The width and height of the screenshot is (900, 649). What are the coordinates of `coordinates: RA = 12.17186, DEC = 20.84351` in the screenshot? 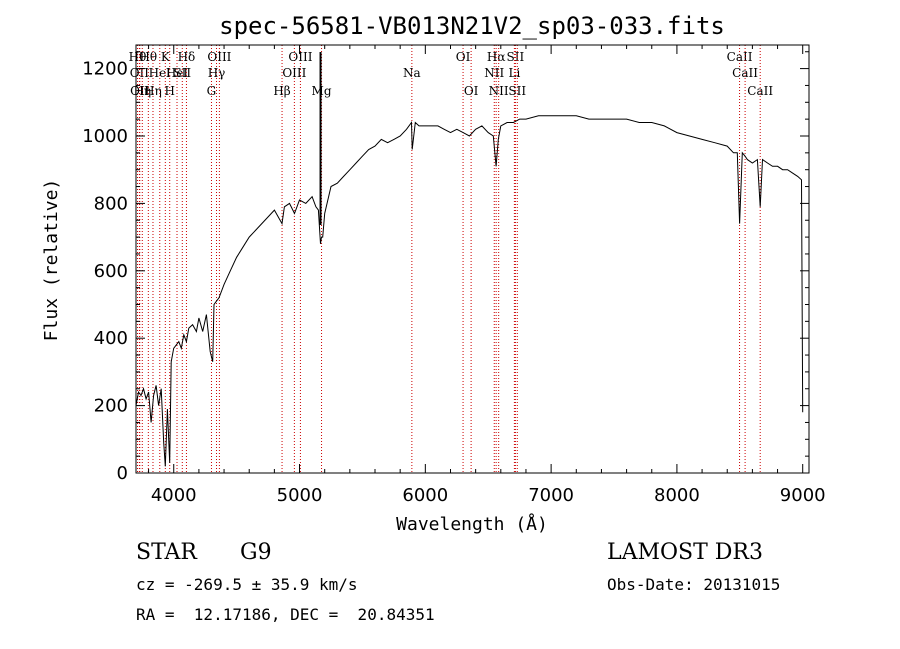 It's located at (285, 614).